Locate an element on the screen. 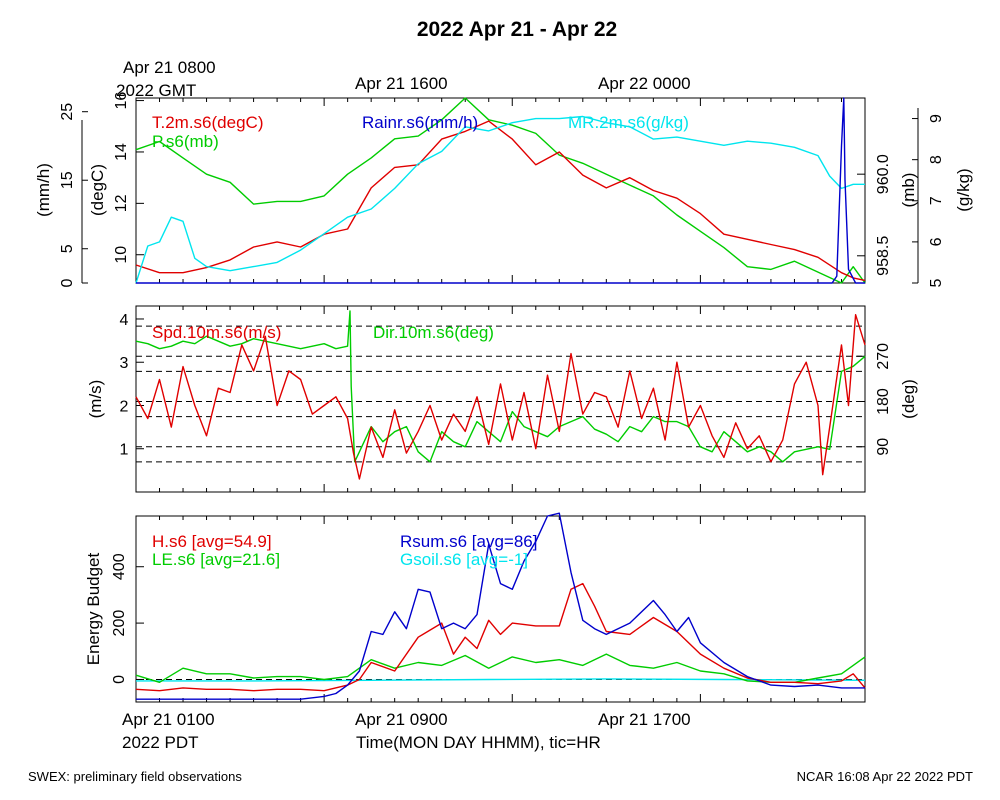 The height and width of the screenshot is (800, 1000). bottom-time-label-1-line2: 2022 PDT is located at coordinates (160, 742).